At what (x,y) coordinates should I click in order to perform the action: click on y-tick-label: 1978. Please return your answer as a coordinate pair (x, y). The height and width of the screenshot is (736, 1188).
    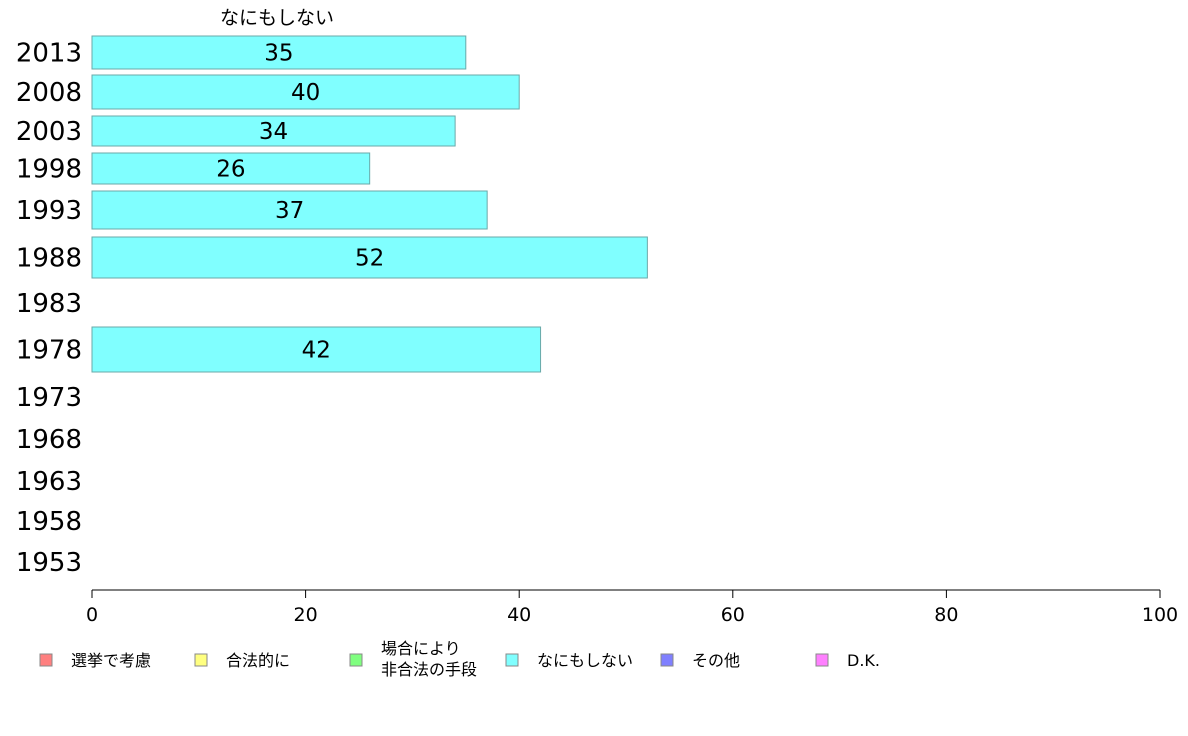
    Looking at the image, I should click on (49, 351).